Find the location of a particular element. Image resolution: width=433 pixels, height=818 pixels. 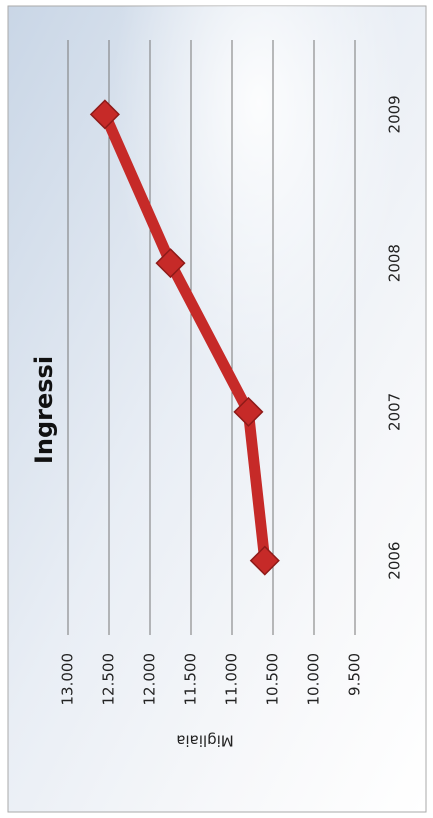

y-axis-label: Migliaia is located at coordinates (205, 741).